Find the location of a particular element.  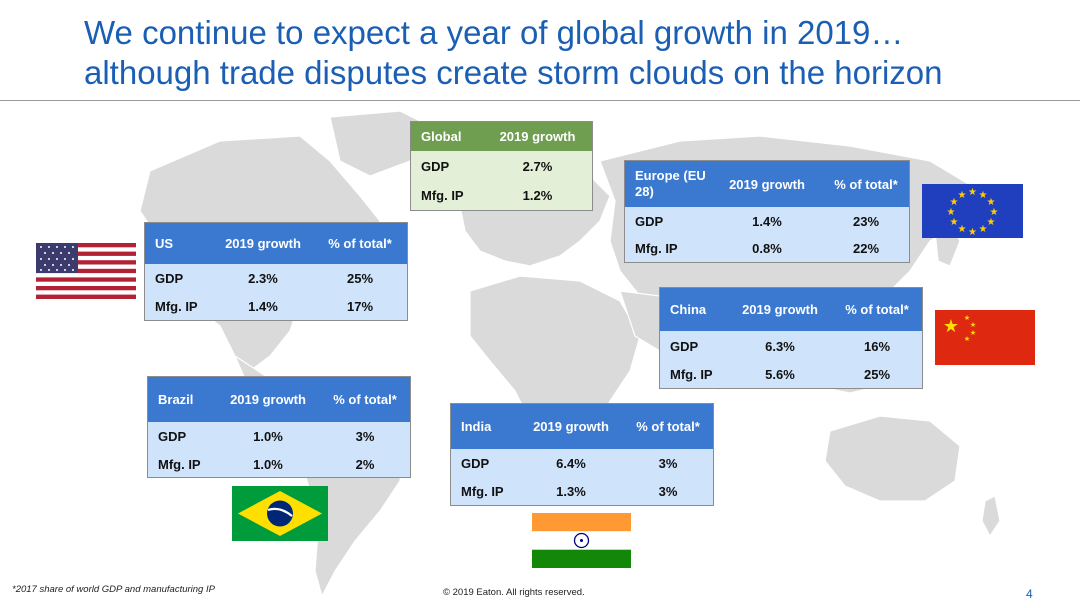

table-header-cell: Brazil is located at coordinates (176, 399).